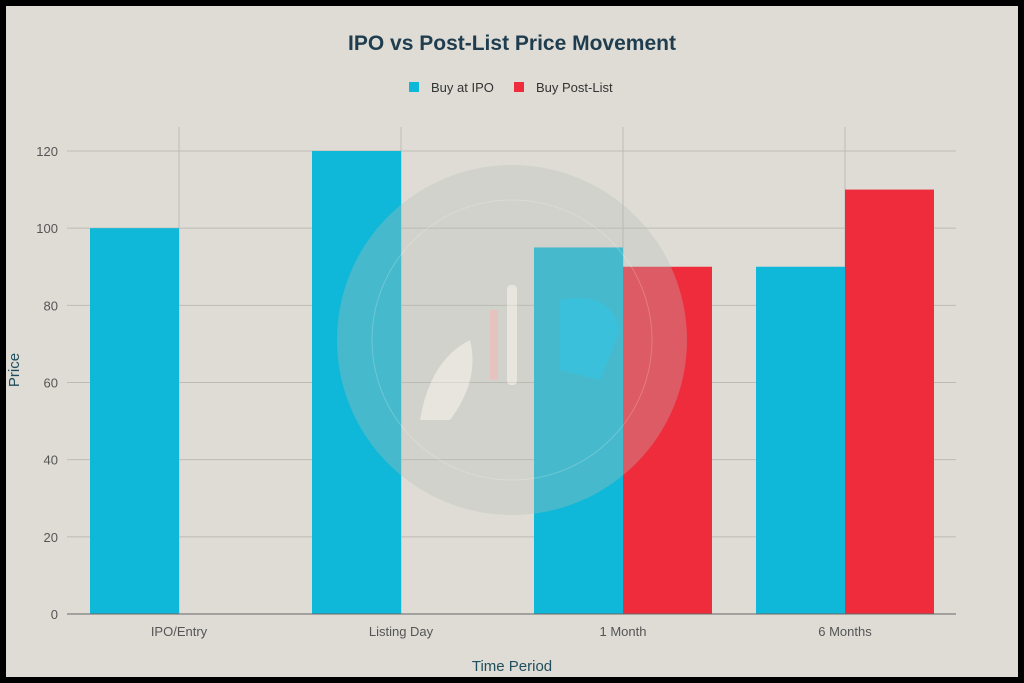 Image resolution: width=1024 pixels, height=683 pixels. What do you see at coordinates (512, 666) in the screenshot?
I see `x-axis-label: Time Period` at bounding box center [512, 666].